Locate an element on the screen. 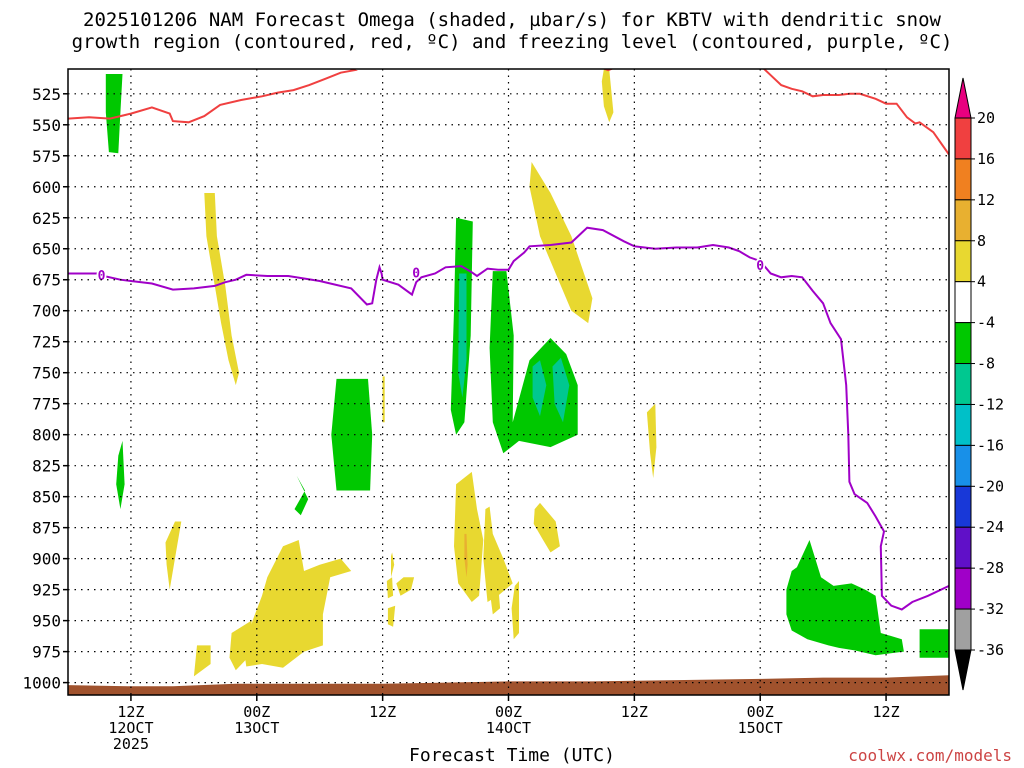 Image resolution: width=1024 pixels, height=768 pixels. colorbar-label-7: -12 is located at coordinates (990, 404).